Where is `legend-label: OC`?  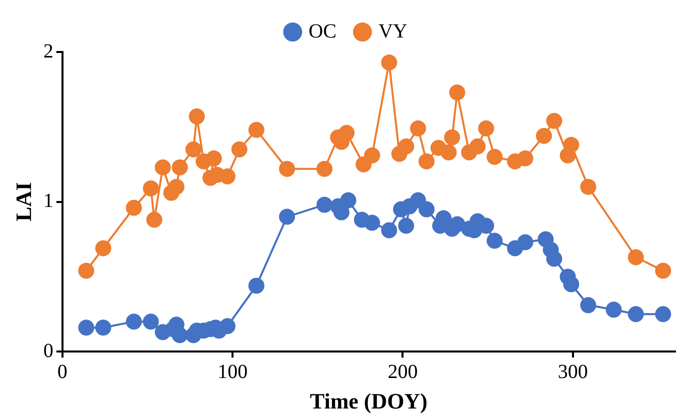 legend-label: OC is located at coordinates (322, 31).